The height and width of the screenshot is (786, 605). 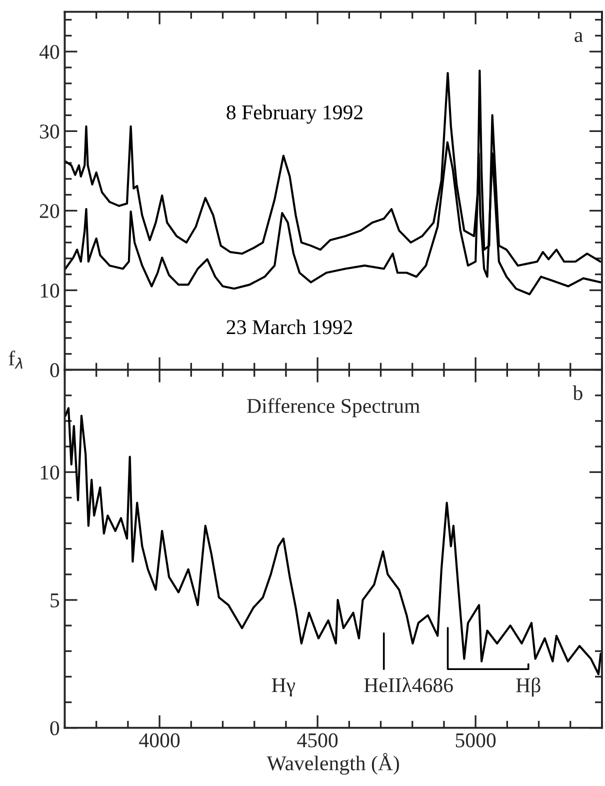 What do you see at coordinates (333, 408) in the screenshot?
I see `text: Difference Spectrum` at bounding box center [333, 408].